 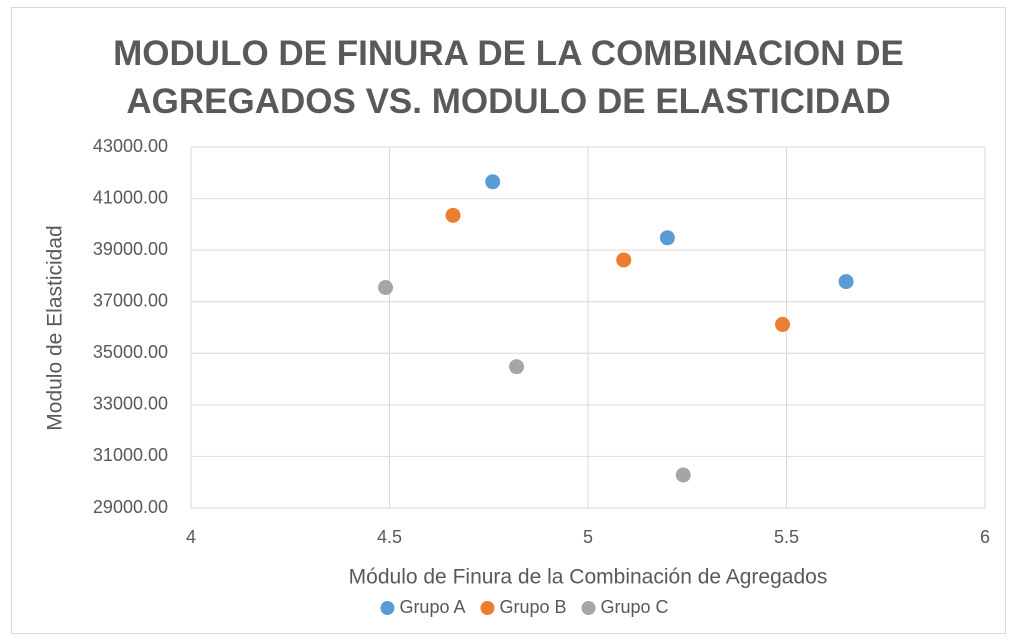 What do you see at coordinates (130, 352) in the screenshot?
I see `y-tick-label: 35000.00` at bounding box center [130, 352].